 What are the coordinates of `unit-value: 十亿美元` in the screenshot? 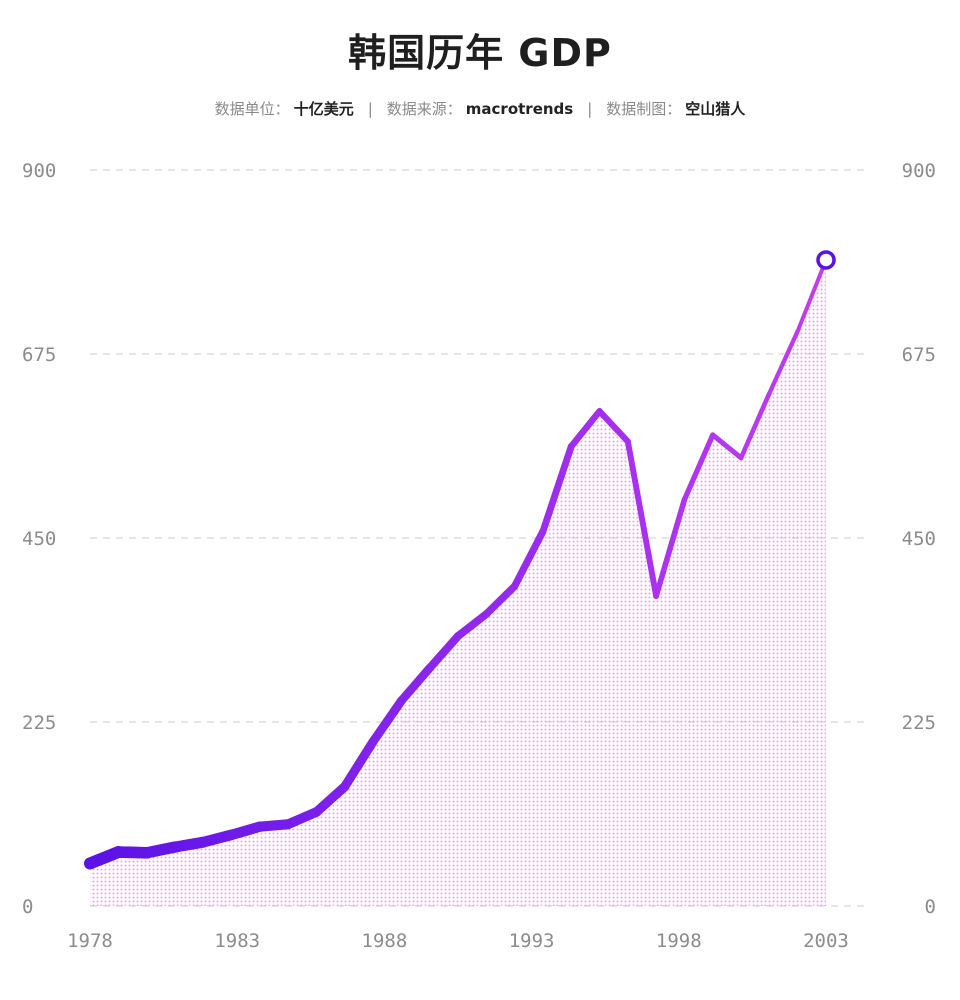 It's located at (323, 109).